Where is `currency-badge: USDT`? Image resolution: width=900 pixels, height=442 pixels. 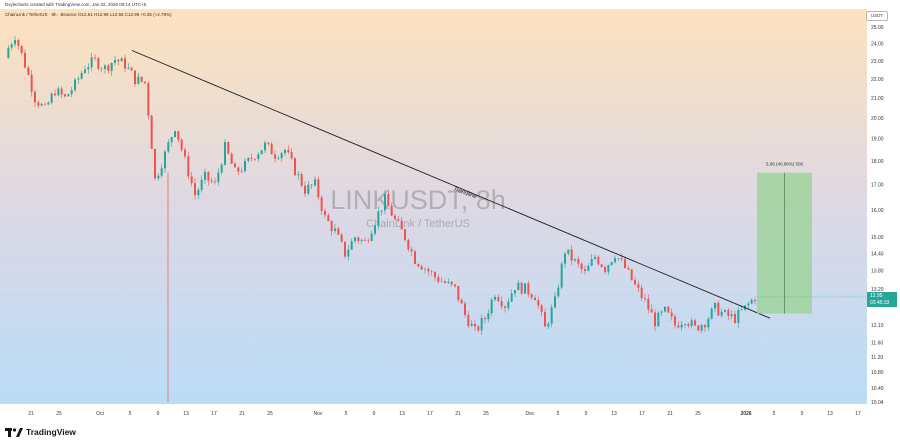 currency-badge: USDT is located at coordinates (877, 16).